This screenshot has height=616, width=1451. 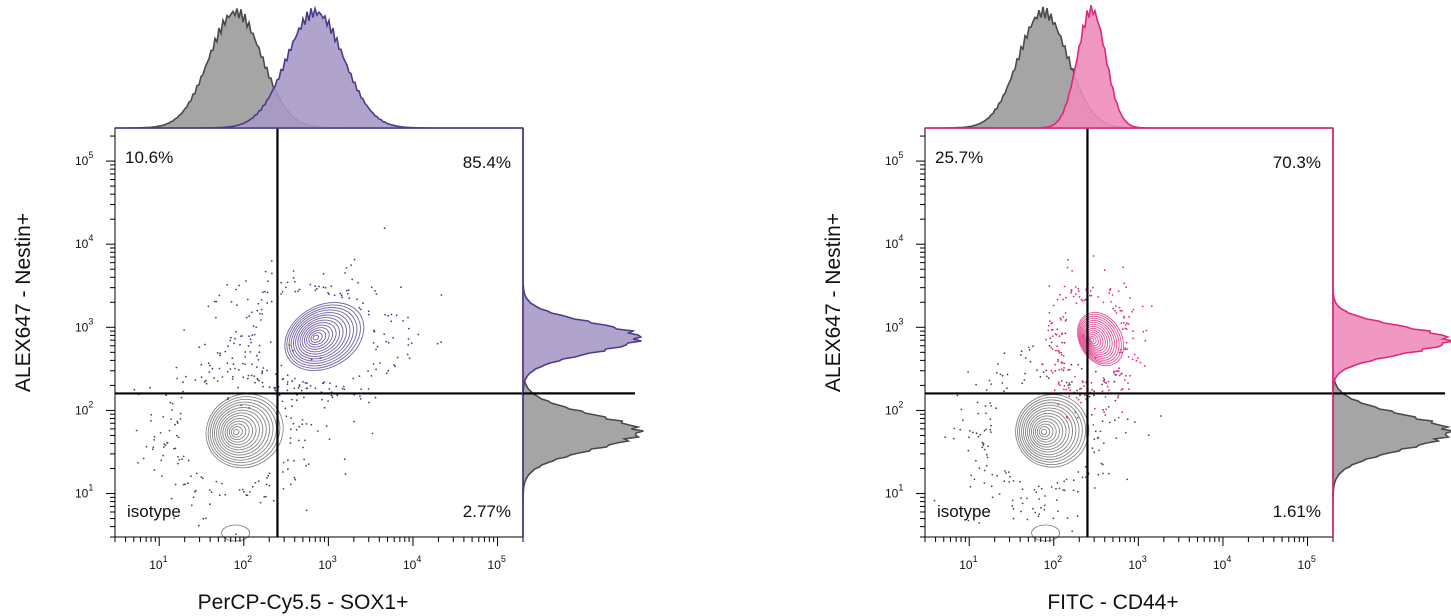 What do you see at coordinates (319, 575) in the screenshot?
I see `x-axis: 10¹ 10² 10³ 10⁴ 10⁵ PerCP-Cy5.5 - SOX1+` at bounding box center [319, 575].